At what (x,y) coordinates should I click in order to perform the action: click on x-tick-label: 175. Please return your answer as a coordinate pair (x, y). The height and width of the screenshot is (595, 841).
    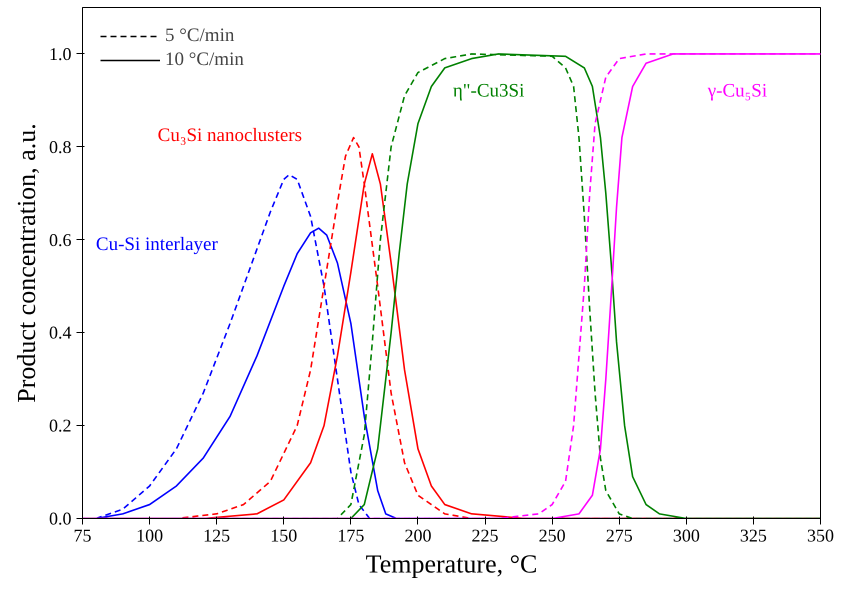
    Looking at the image, I should click on (350, 536).